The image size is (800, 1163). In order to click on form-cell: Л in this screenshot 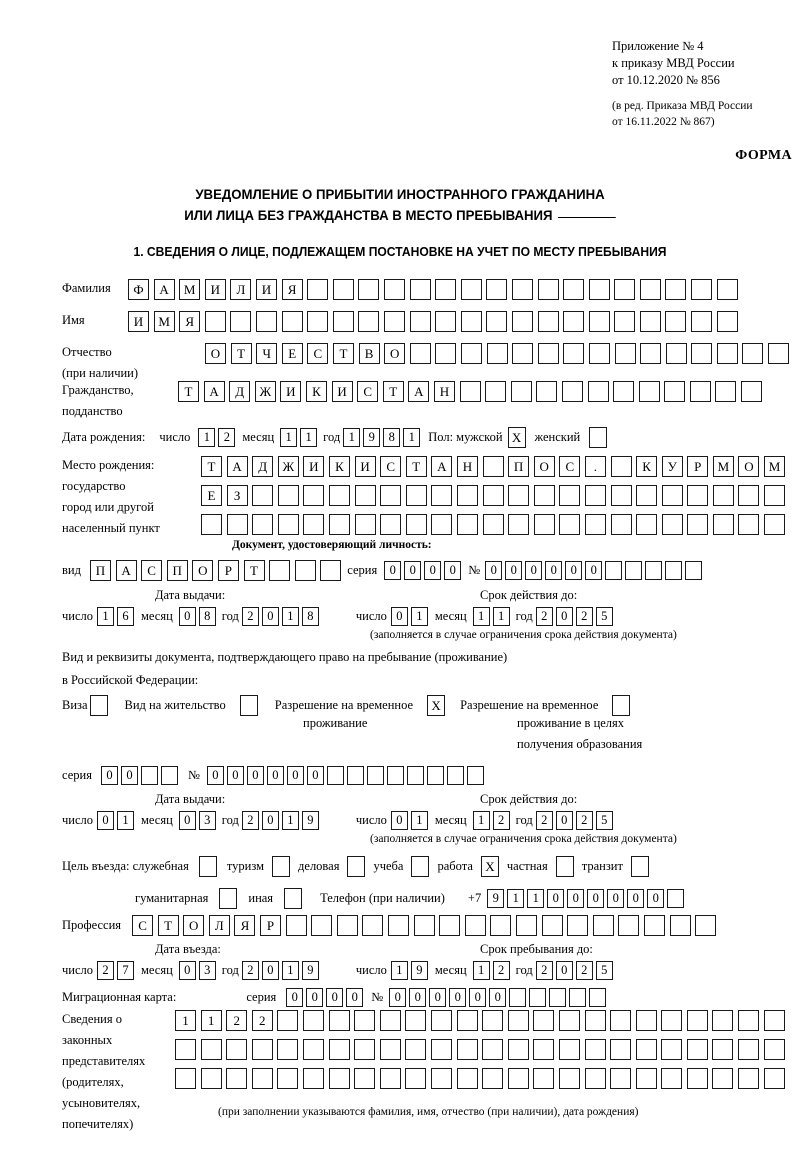, I will do `click(219, 925)`.